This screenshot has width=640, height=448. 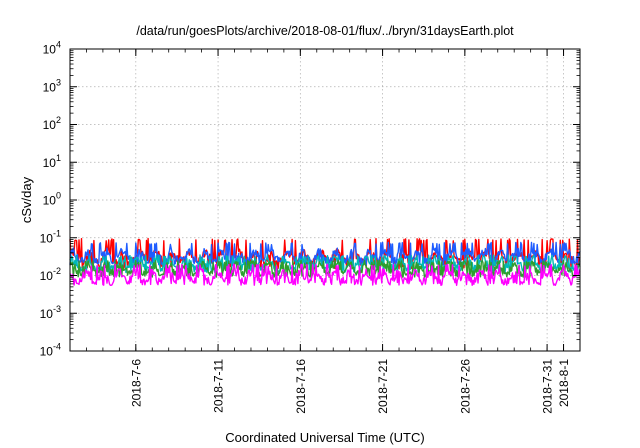 I want to click on y-tick-label: 10³, so click(x=52, y=85).